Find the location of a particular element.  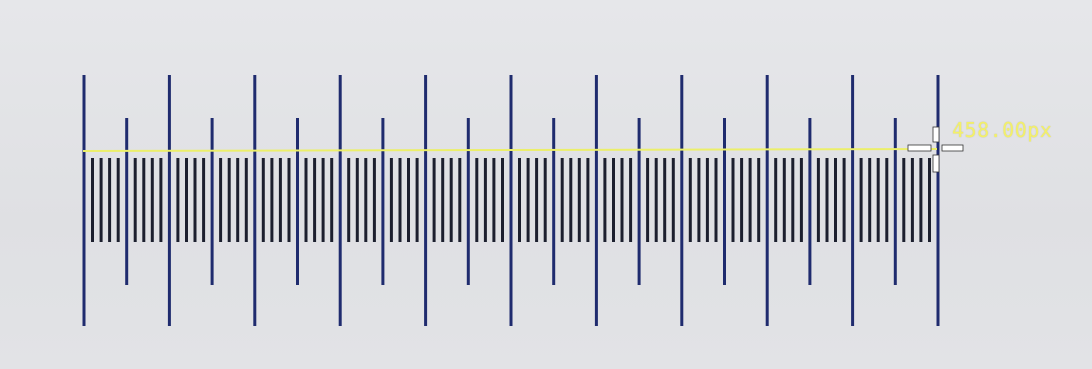

crosshair-cursor-icon is located at coordinates (935, 149).